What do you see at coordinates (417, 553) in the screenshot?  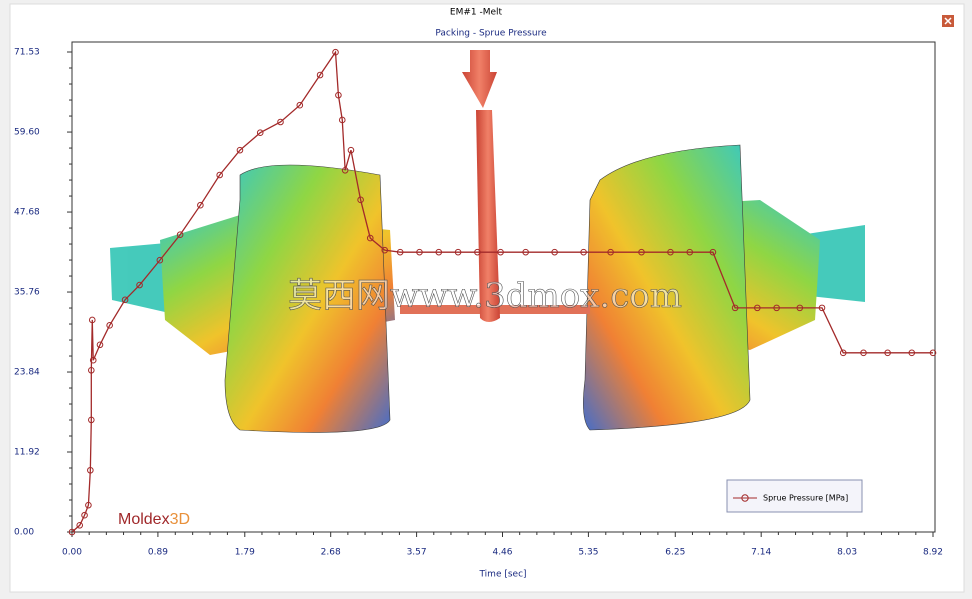 I see `x-tick-label: 3.57` at bounding box center [417, 553].